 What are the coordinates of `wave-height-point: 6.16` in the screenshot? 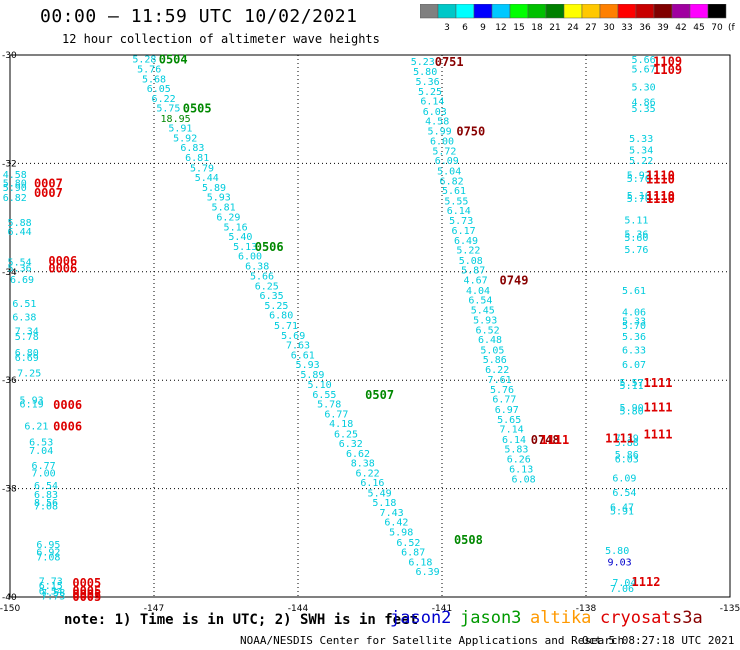 It's located at (372, 483).